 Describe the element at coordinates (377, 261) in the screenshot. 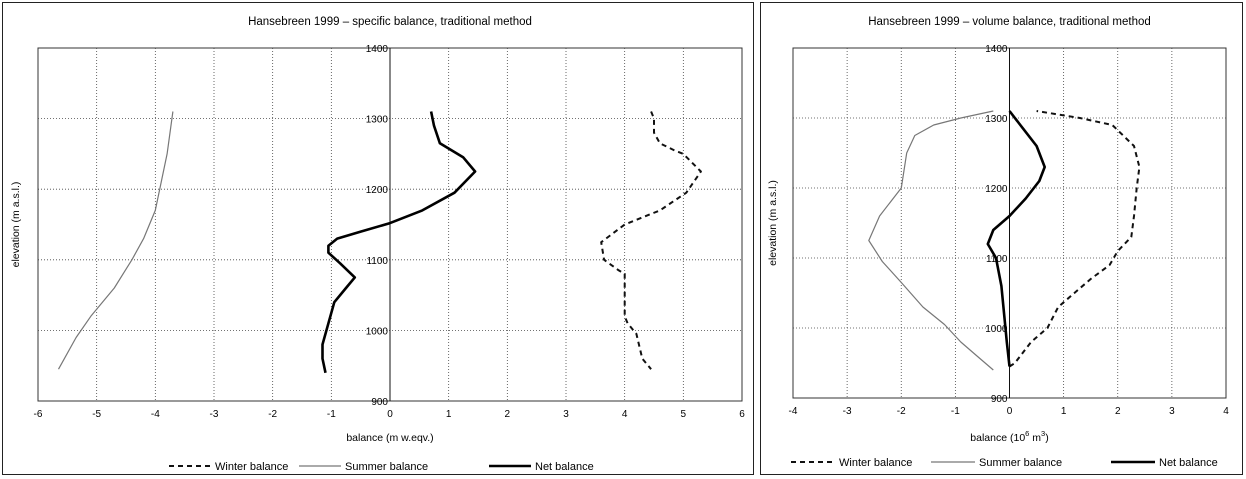

I see `y-tick-label: 1100` at that location.